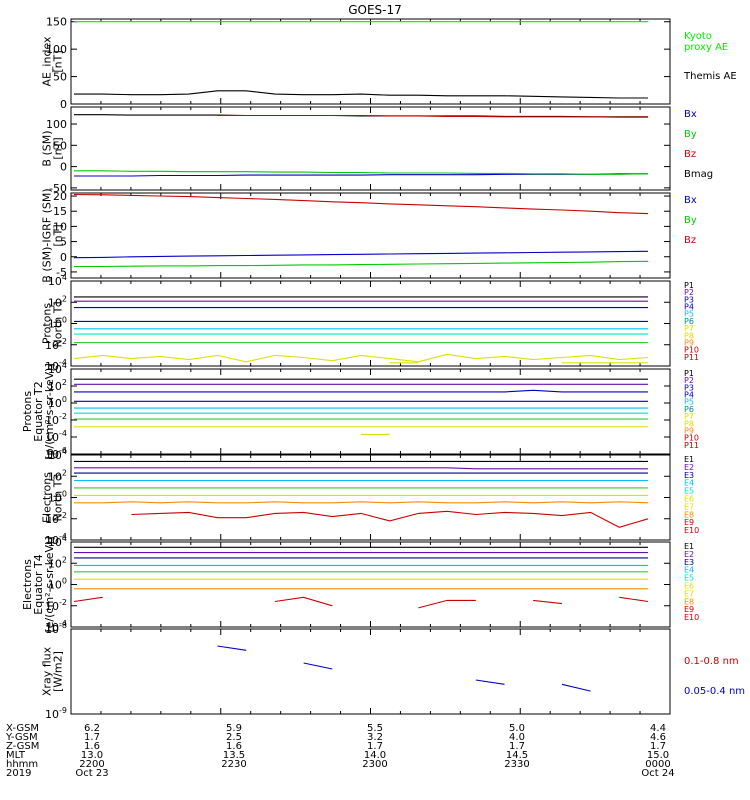  What do you see at coordinates (56, 22) in the screenshot?
I see `y-tick-label: 150` at bounding box center [56, 22].